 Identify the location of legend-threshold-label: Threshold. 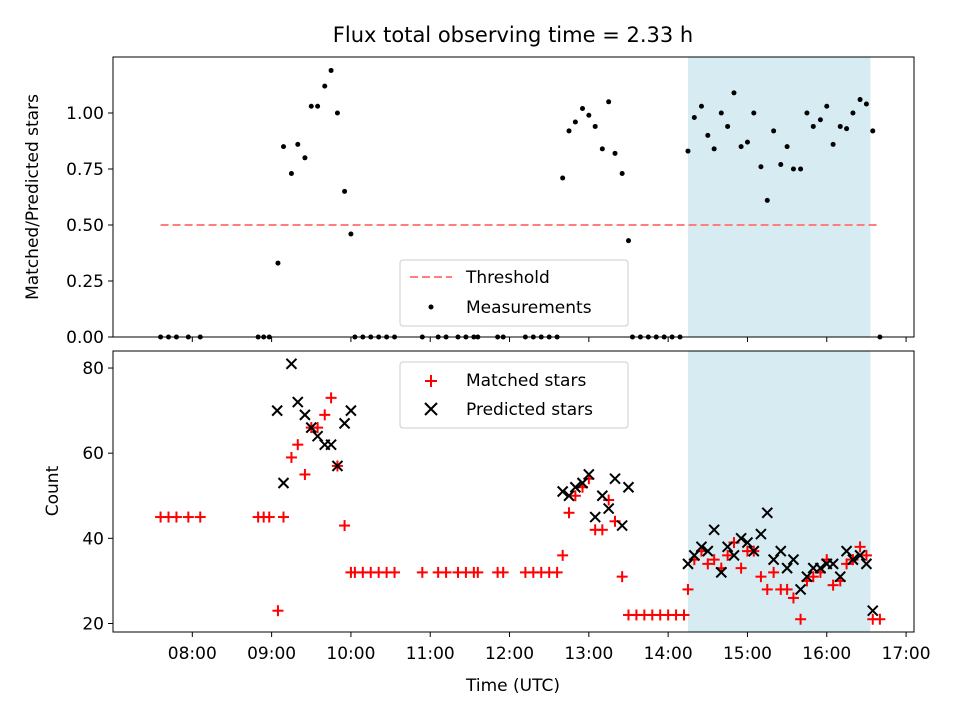
(507, 278).